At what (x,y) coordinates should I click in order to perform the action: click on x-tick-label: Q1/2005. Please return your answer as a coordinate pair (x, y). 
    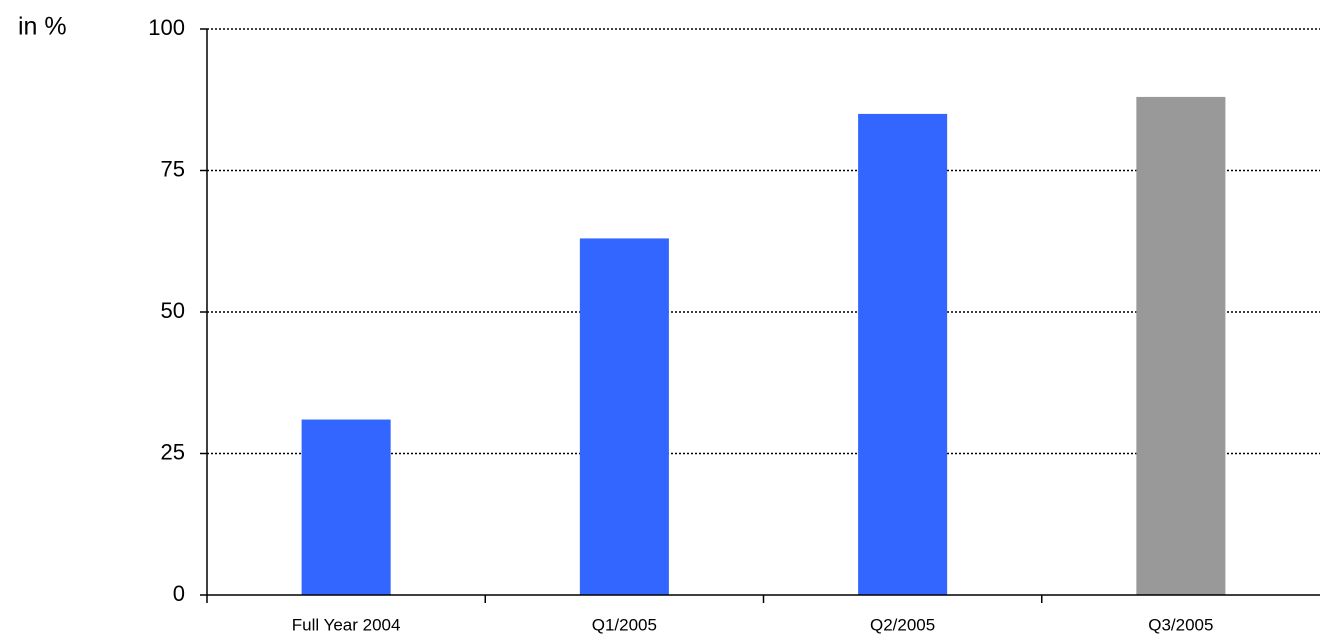
    Looking at the image, I should click on (624, 624).